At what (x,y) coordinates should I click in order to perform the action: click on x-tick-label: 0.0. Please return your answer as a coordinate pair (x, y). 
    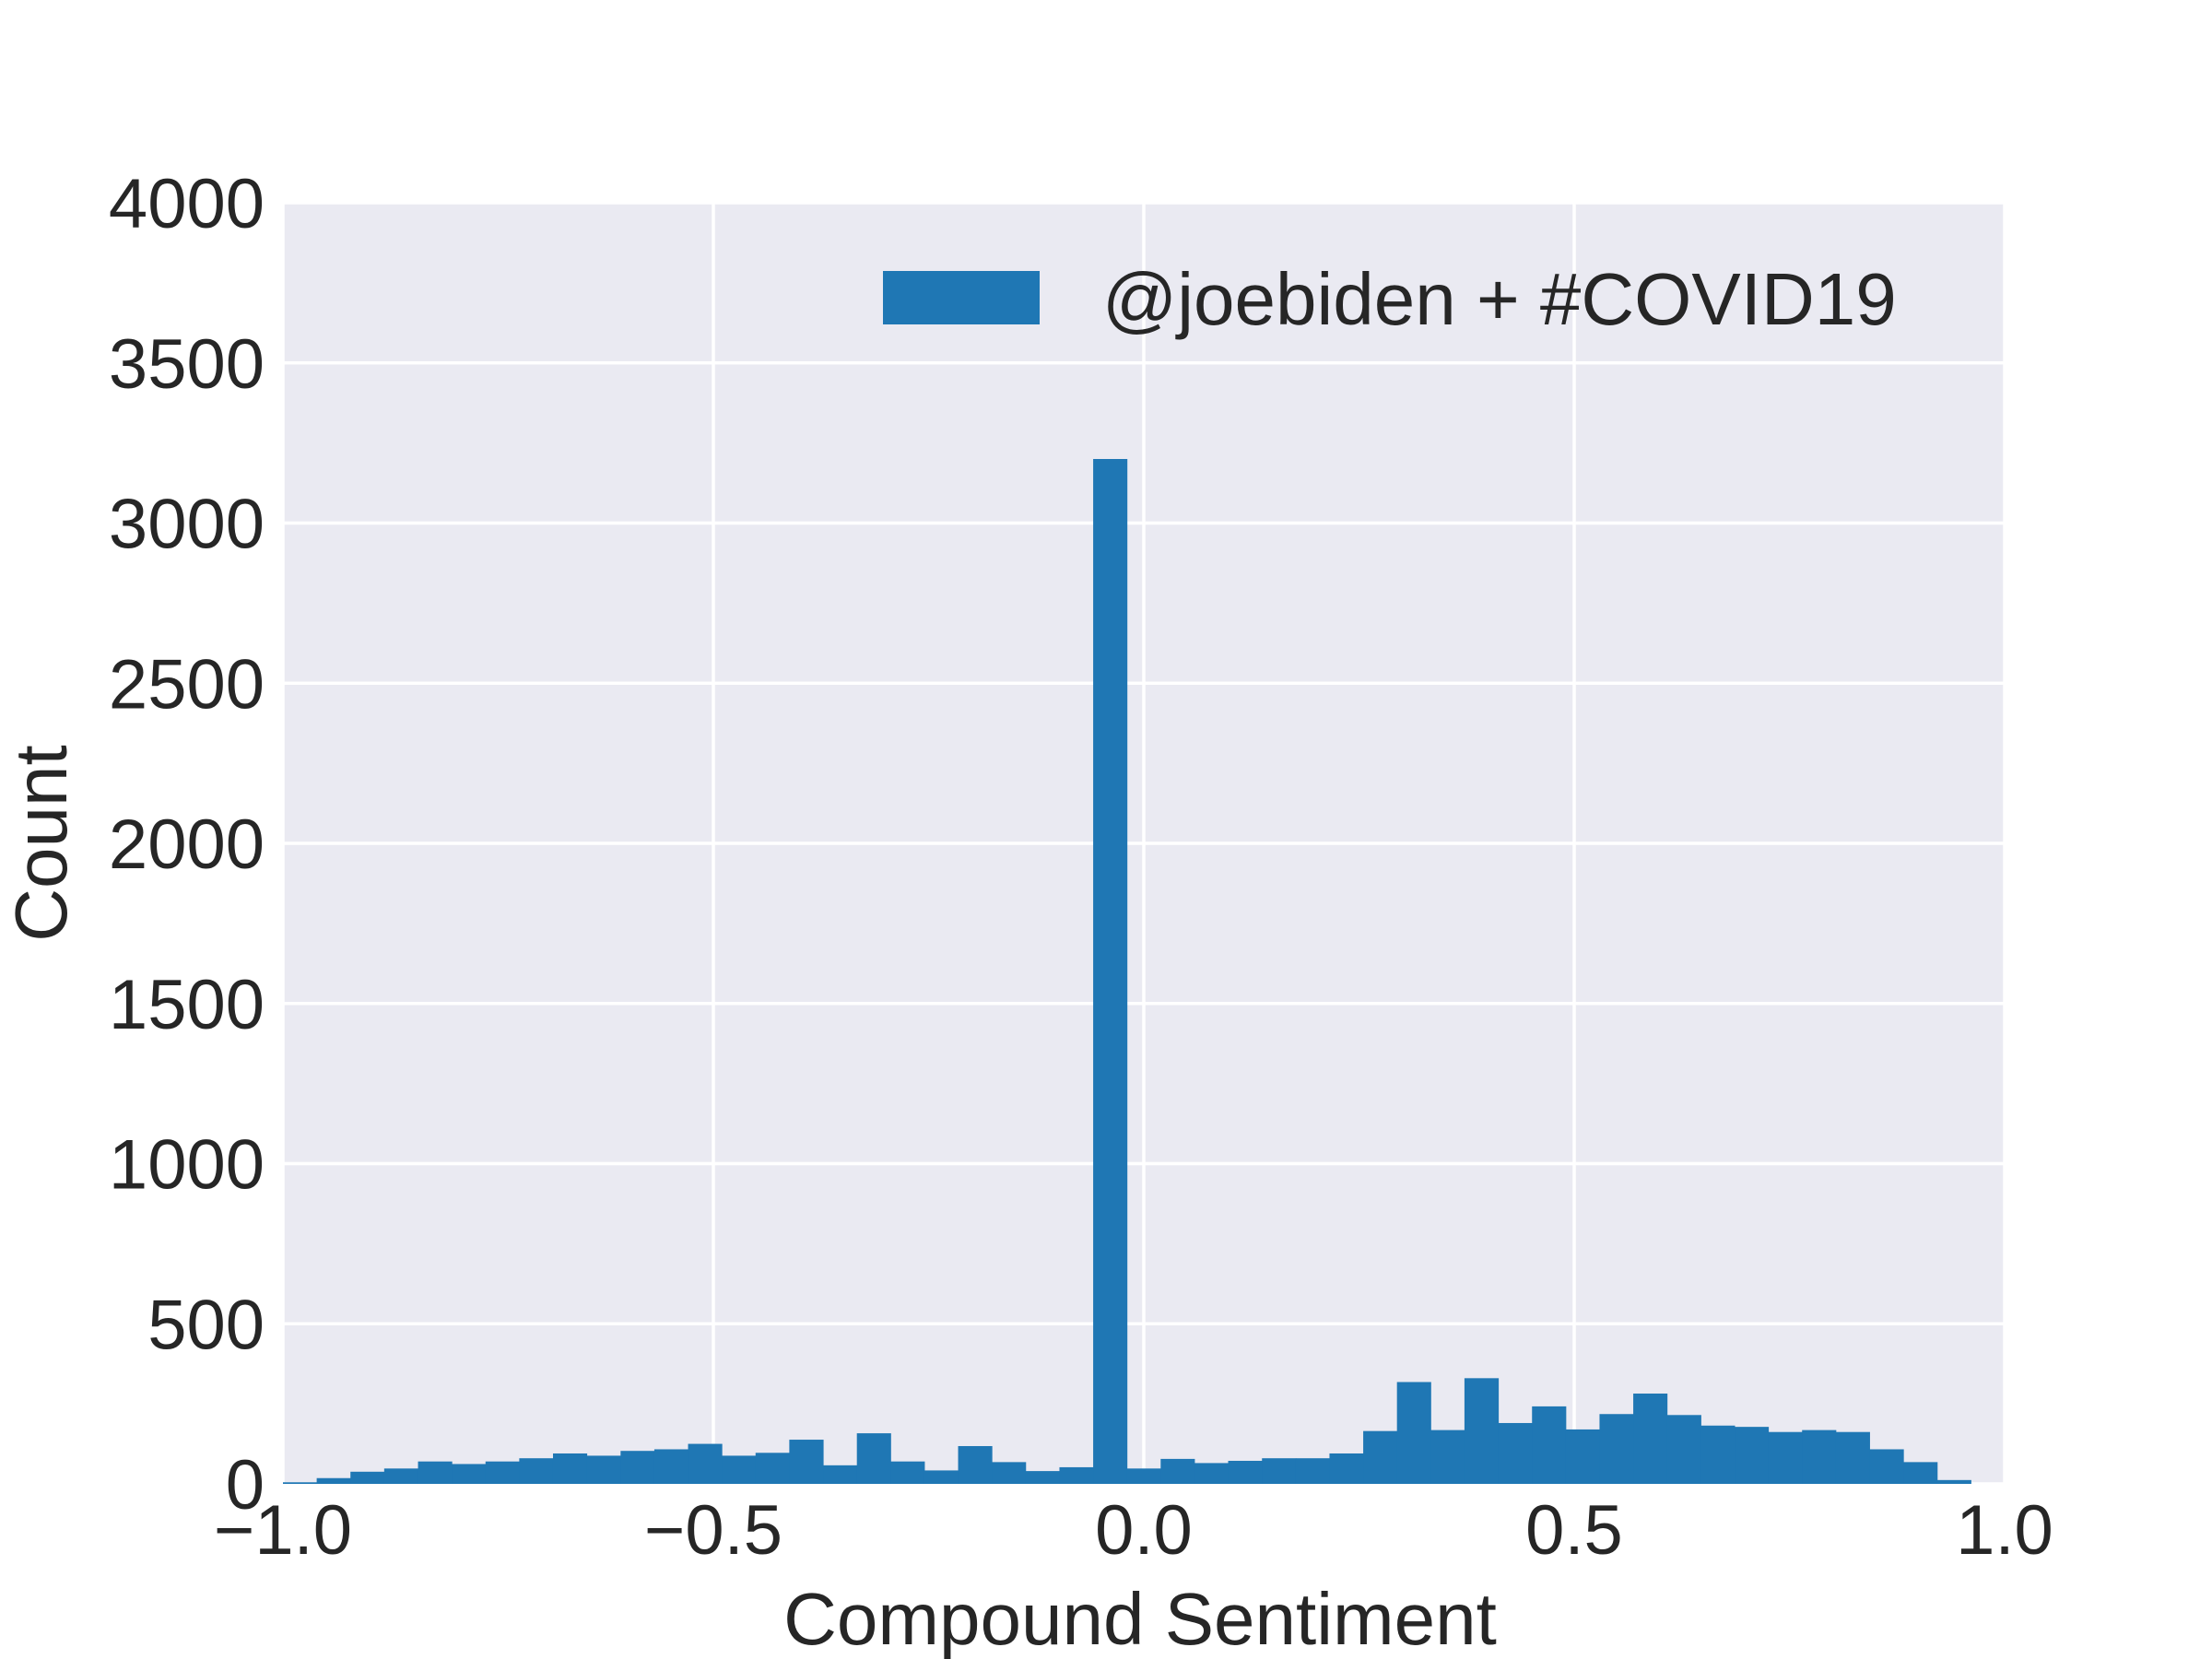
    Looking at the image, I should click on (1144, 1530).